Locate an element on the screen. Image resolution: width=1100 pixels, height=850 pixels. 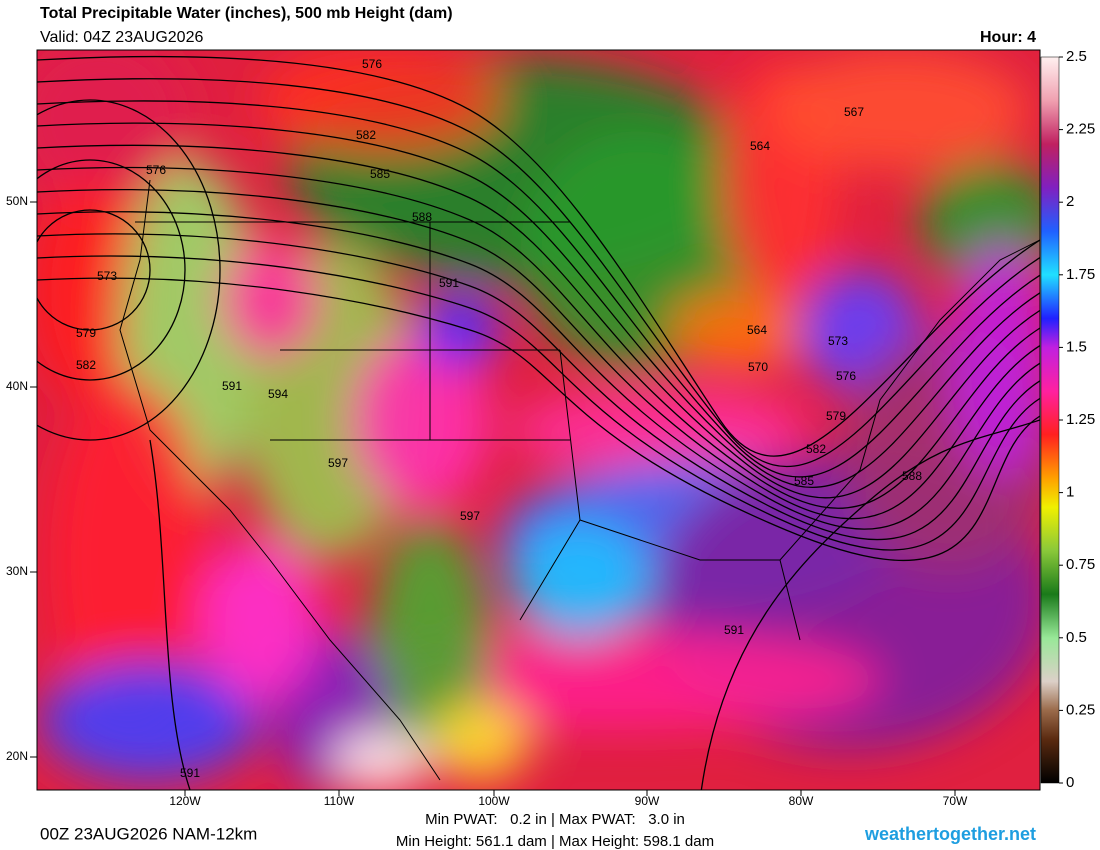
colorbar-tick-label: 1.25 is located at coordinates (1080, 419).